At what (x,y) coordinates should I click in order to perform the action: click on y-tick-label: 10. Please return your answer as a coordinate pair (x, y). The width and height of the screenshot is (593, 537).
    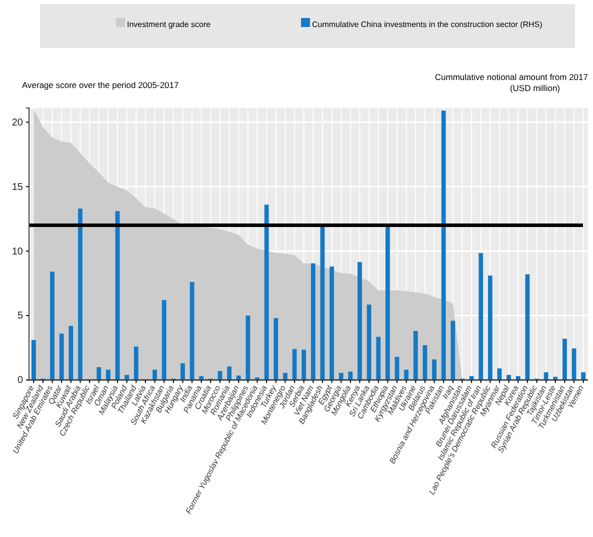
    Looking at the image, I should click on (18, 252).